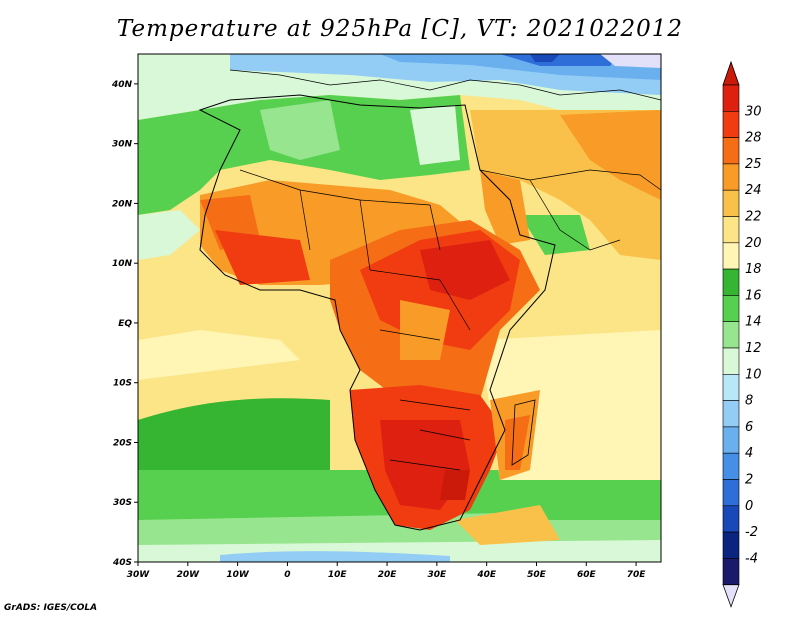 Image resolution: width=800 pixels, height=618 pixels. What do you see at coordinates (749, 480) in the screenshot?
I see `colorbar-label: 2` at bounding box center [749, 480].